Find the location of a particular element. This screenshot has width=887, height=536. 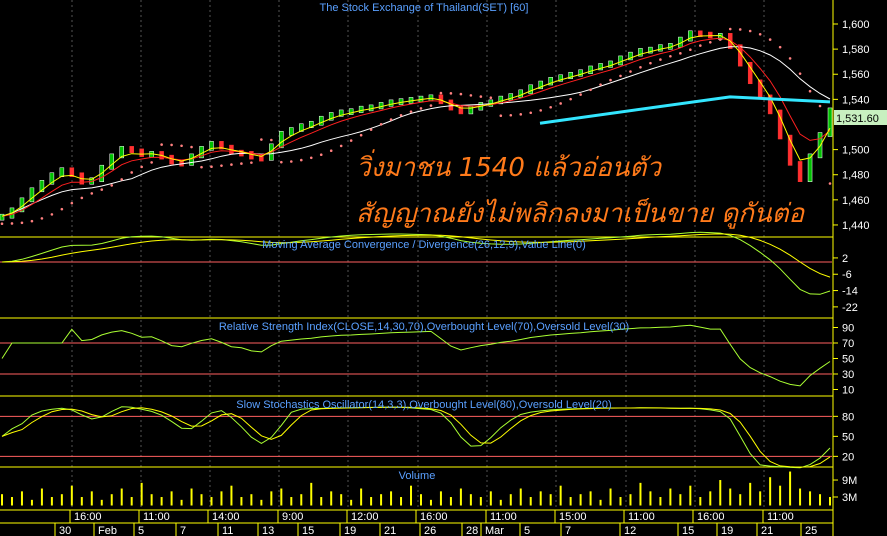

macd-line is located at coordinates (416, 263).